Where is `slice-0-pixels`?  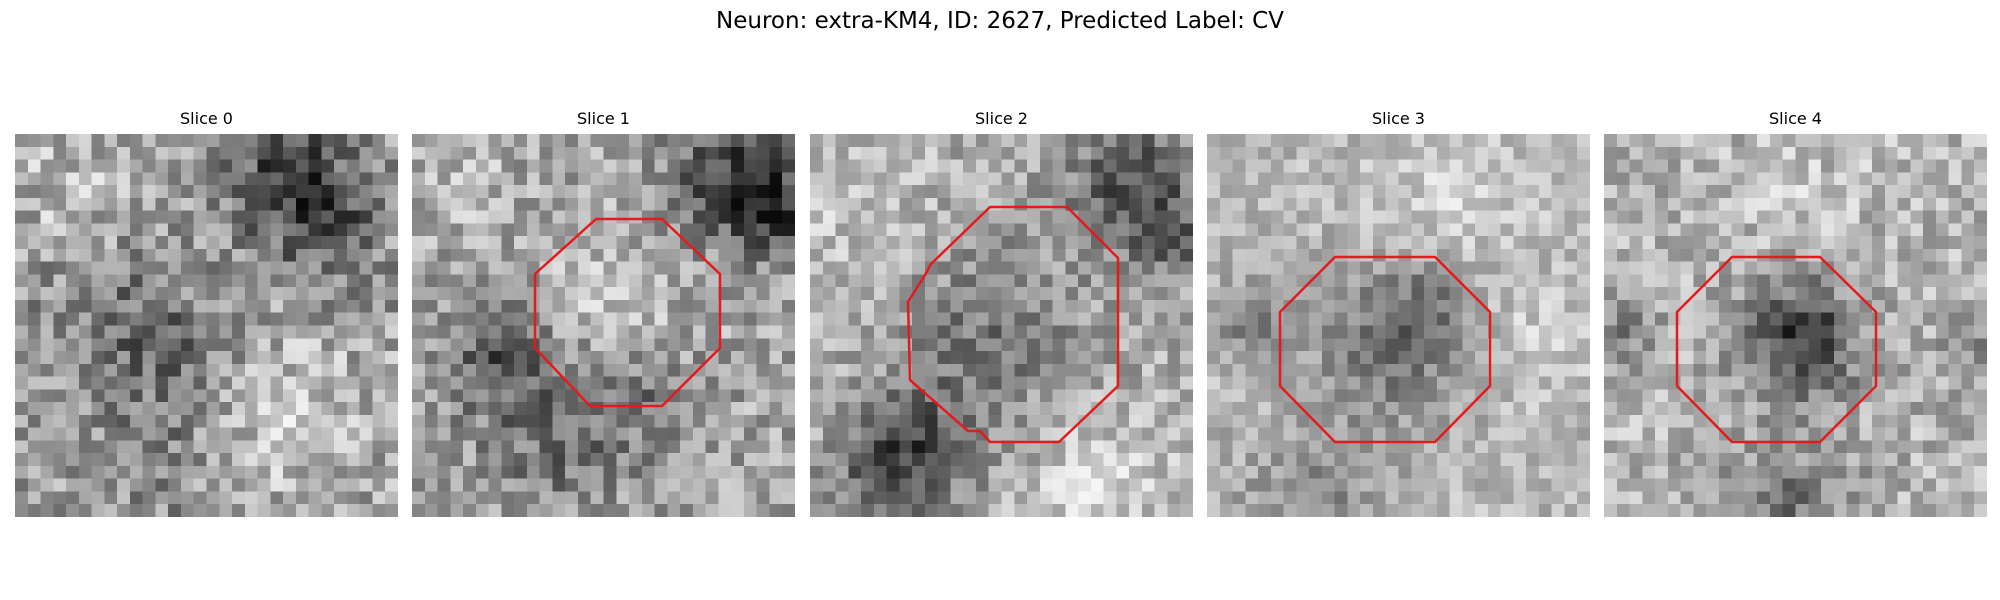 slice-0-pixels is located at coordinates (206, 325).